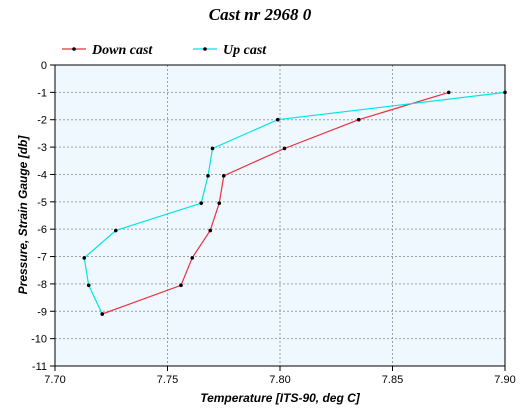 This screenshot has height=420, width=520. I want to click on y-tick-label: -7, so click(42, 258).